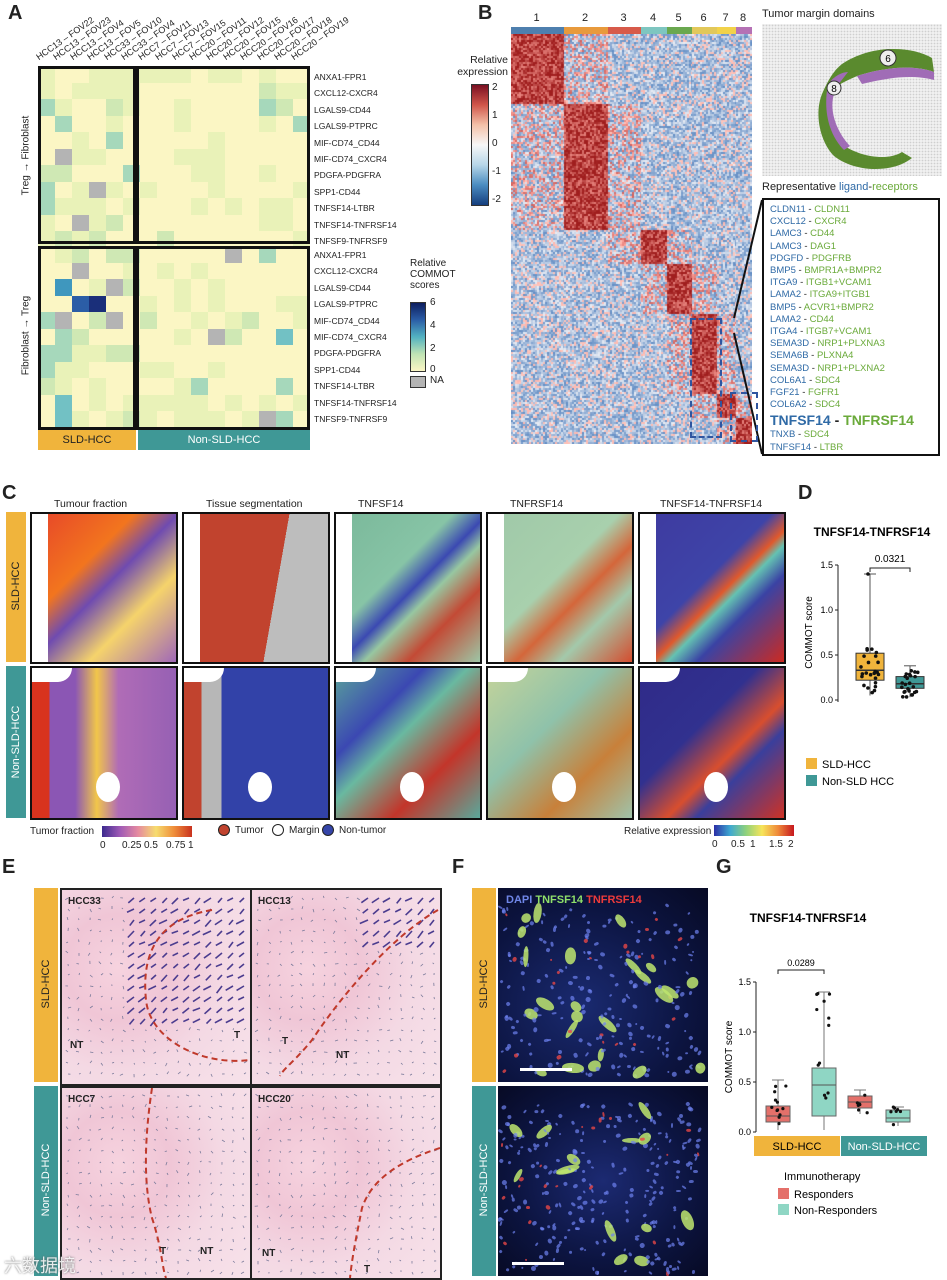 This screenshot has width=947, height=1280. I want to click on cluster-color, so click(537, 30).